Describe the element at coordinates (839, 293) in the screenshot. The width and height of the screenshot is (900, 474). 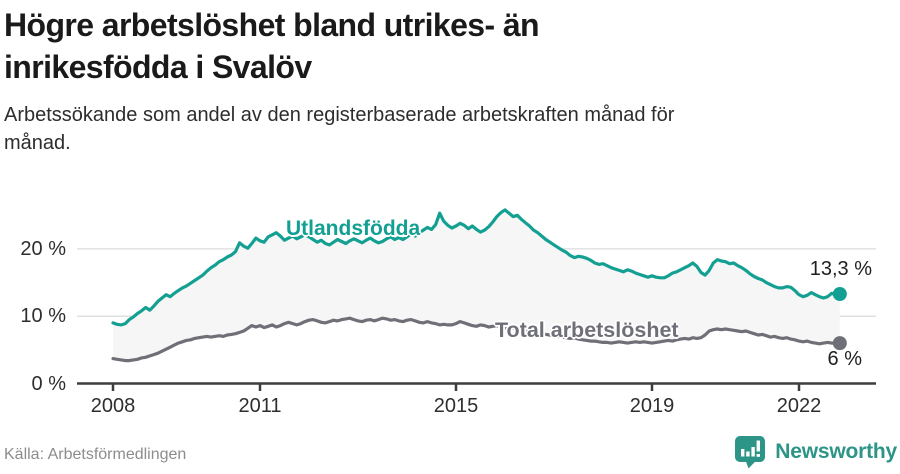
I see `end-dot-utlandsfodda` at that location.